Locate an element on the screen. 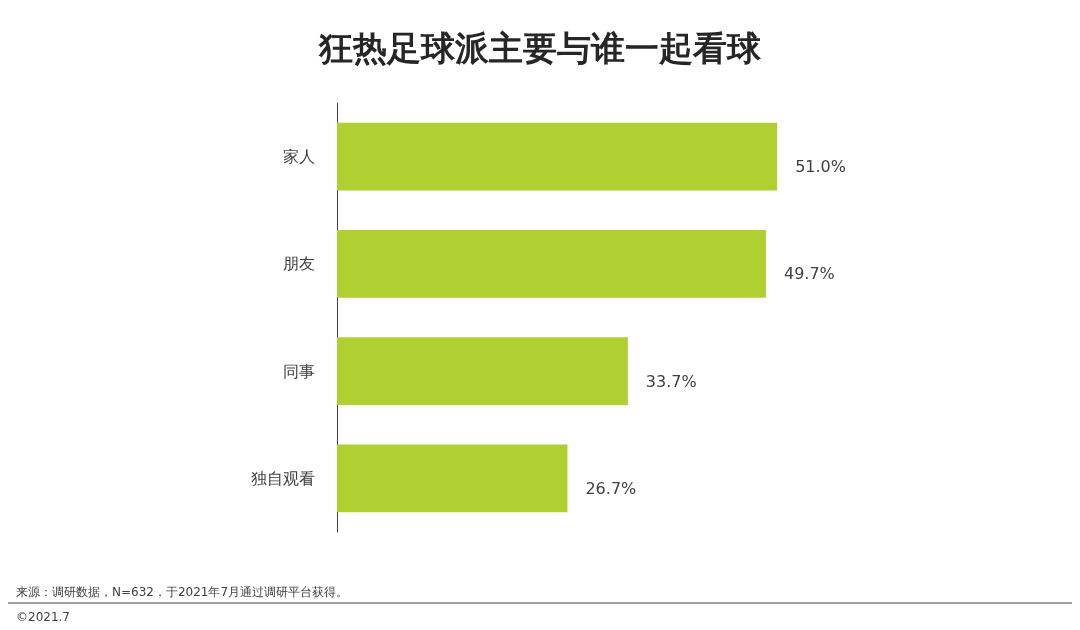  y-tick-label: 独自观看 is located at coordinates (283, 478).